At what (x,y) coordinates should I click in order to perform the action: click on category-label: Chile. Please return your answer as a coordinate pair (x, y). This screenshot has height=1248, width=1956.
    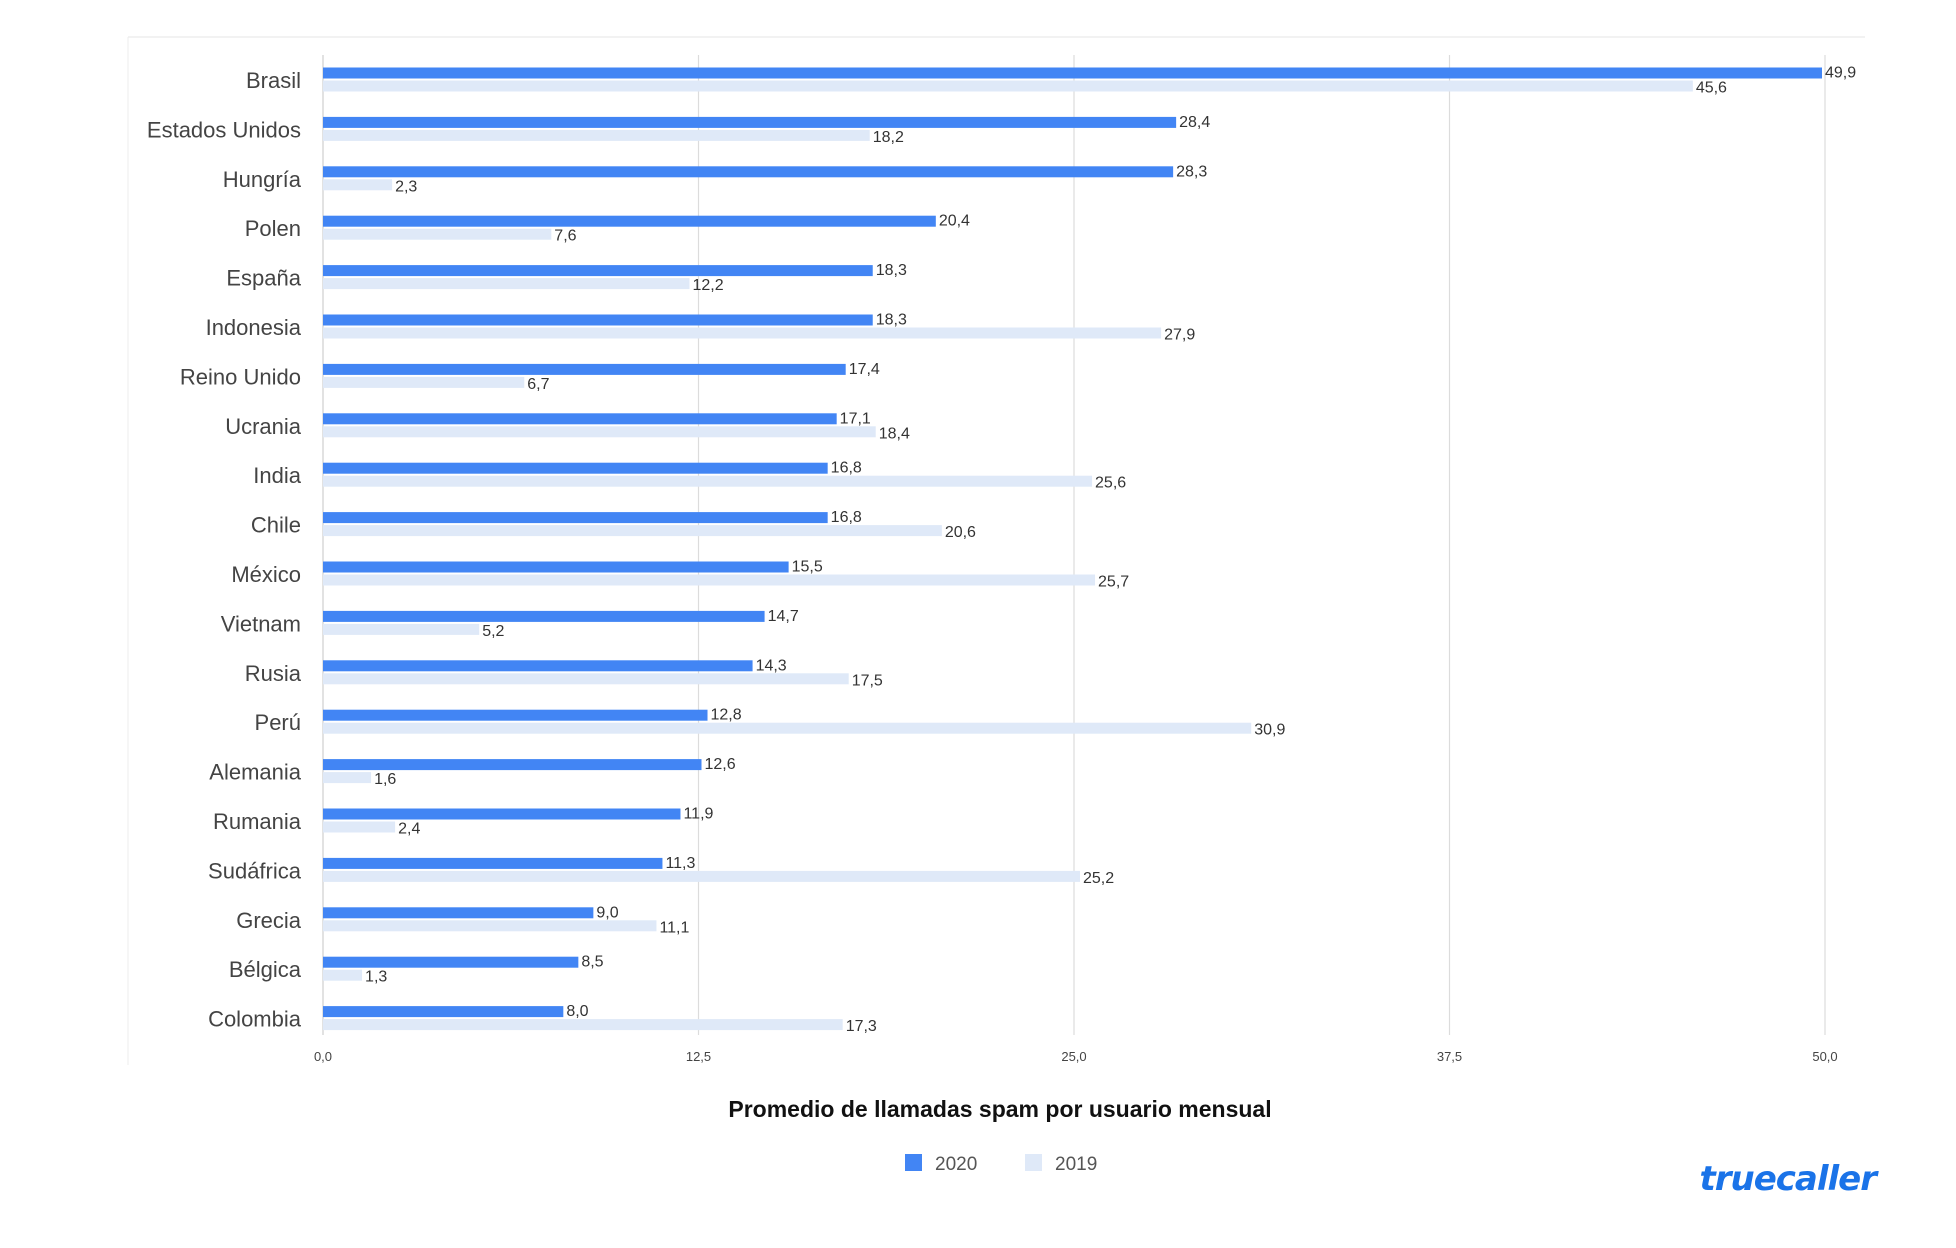
    Looking at the image, I should click on (276, 525).